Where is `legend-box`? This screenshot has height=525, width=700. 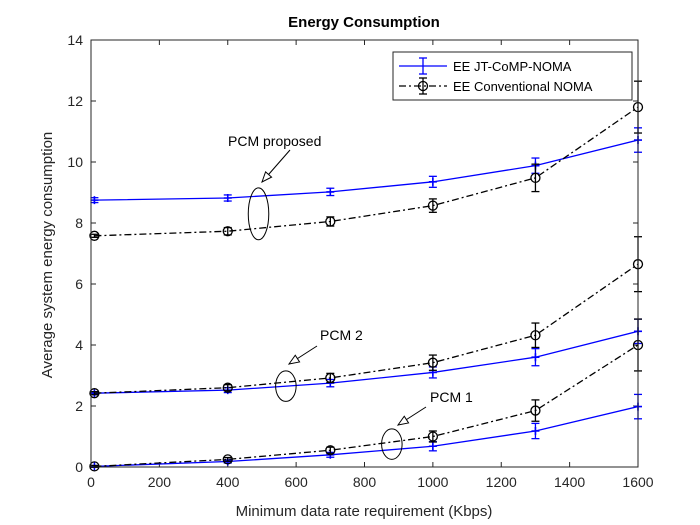 legend-box is located at coordinates (512, 76).